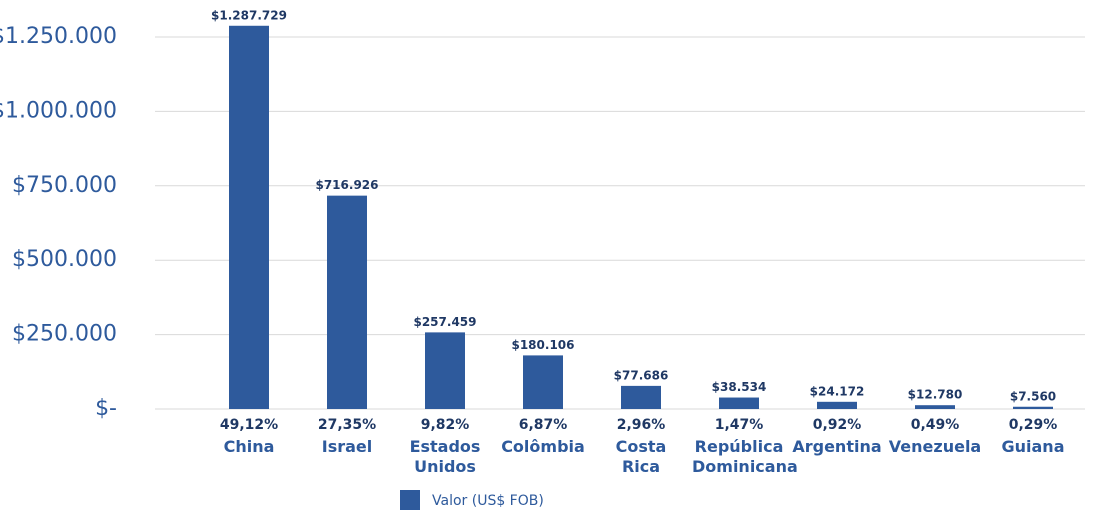 The width and height of the screenshot is (1104, 513). What do you see at coordinates (1033, 396) in the screenshot?
I see `value-label: $7.560` at bounding box center [1033, 396].